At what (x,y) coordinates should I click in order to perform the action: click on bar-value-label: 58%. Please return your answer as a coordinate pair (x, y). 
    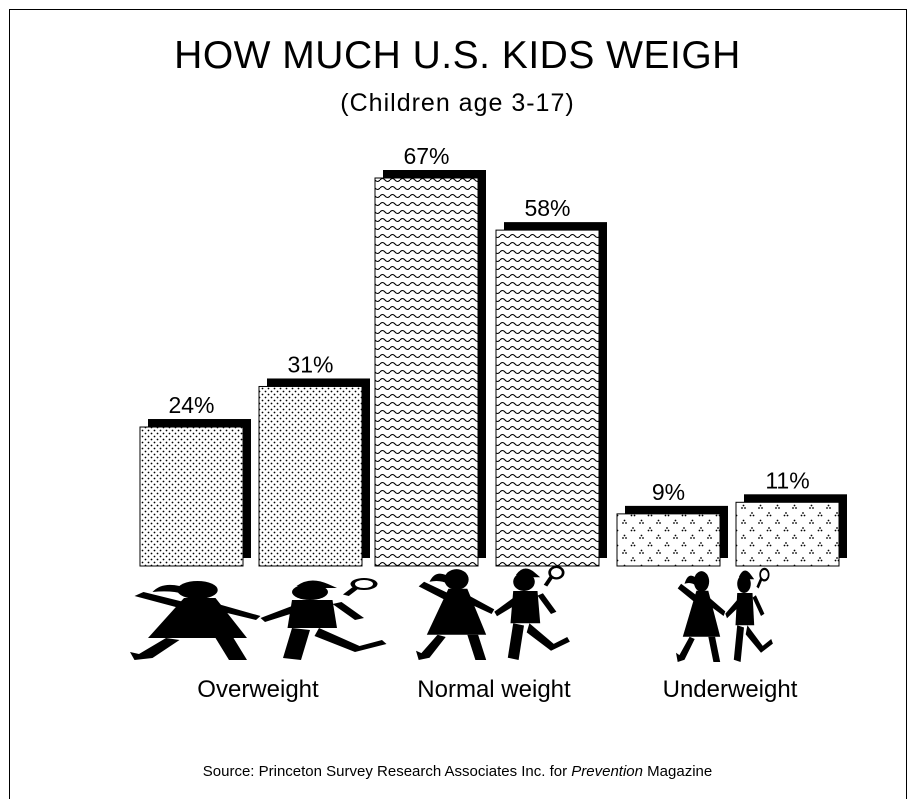
    Looking at the image, I should click on (547, 208).